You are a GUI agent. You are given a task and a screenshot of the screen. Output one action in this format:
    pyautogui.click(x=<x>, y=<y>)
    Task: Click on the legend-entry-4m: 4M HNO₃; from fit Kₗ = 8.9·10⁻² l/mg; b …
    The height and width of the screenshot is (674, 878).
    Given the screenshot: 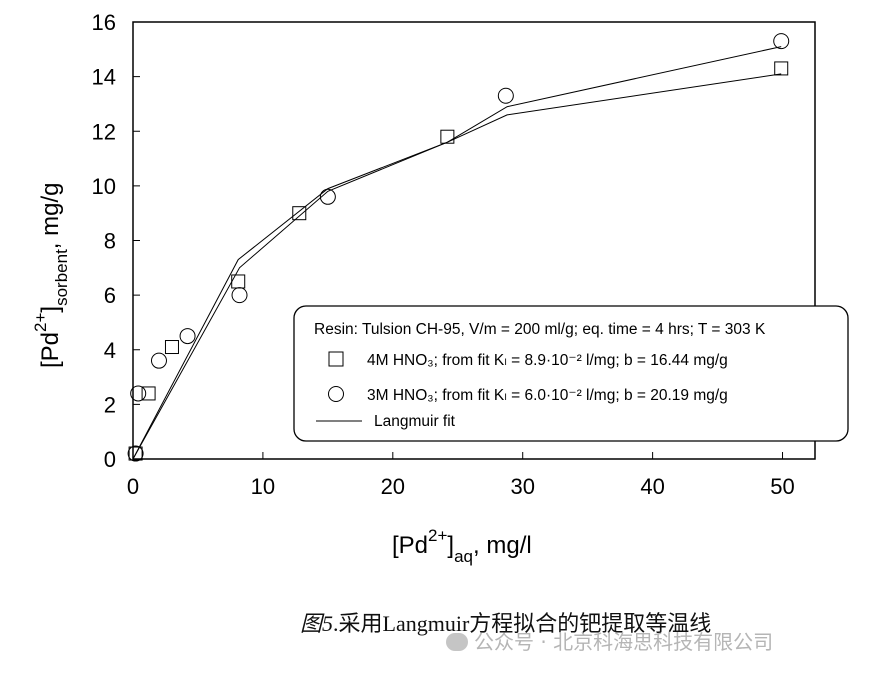 What is the action you would take?
    pyautogui.click(x=547, y=360)
    